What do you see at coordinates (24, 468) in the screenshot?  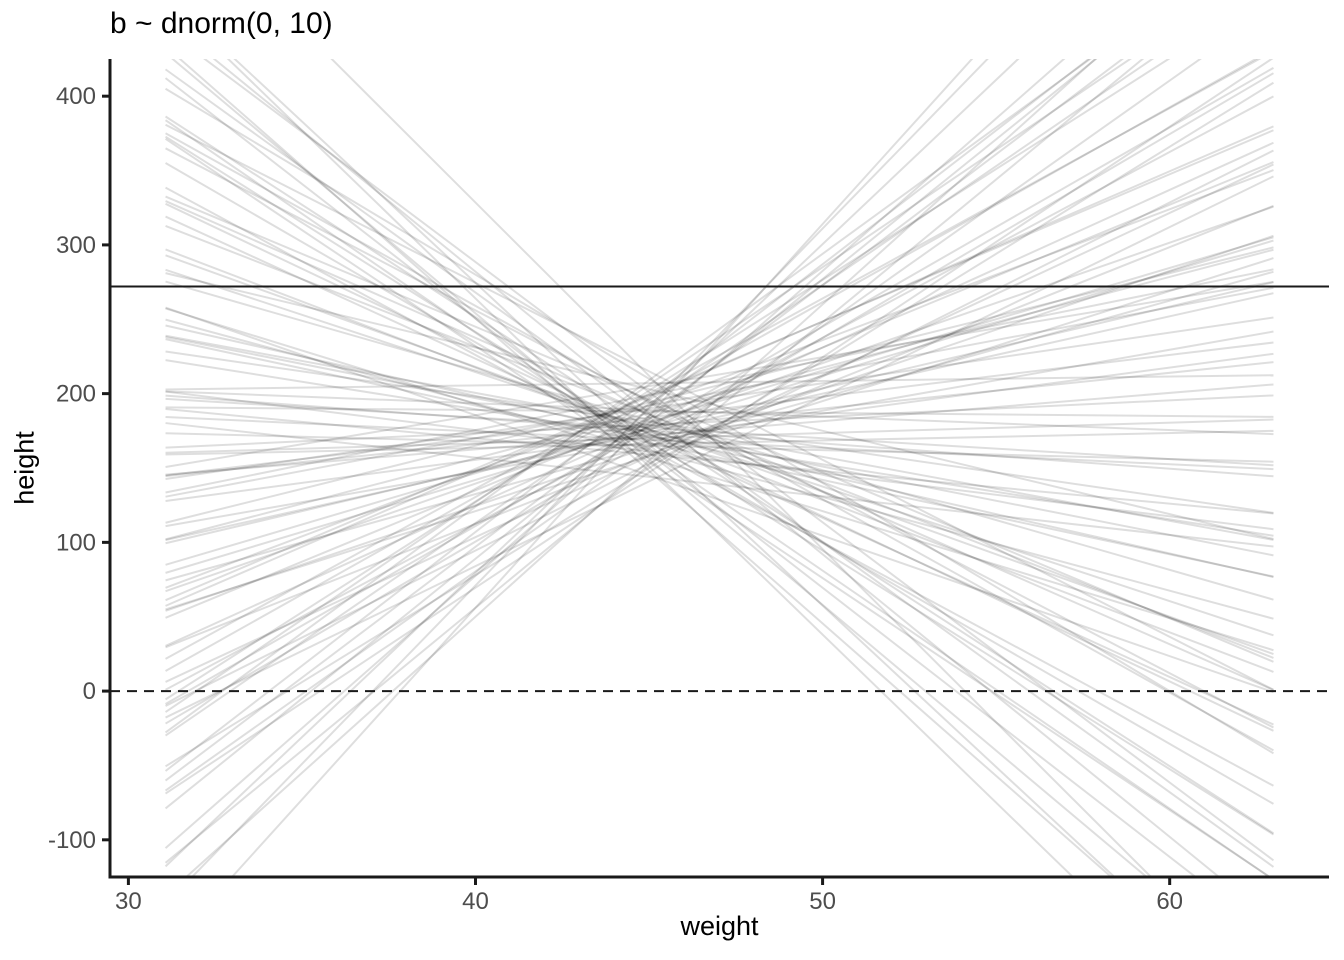 I see `y-axis-title: height` at bounding box center [24, 468].